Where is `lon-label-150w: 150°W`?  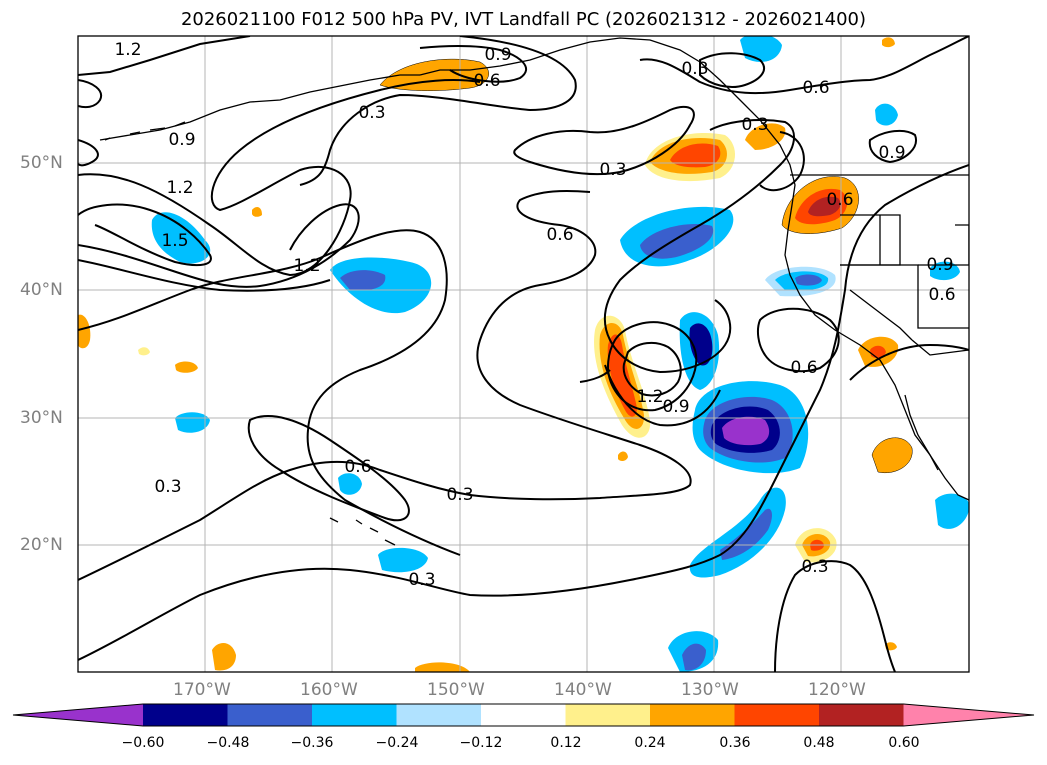 lon-label-150w: 150°W is located at coordinates (456, 690).